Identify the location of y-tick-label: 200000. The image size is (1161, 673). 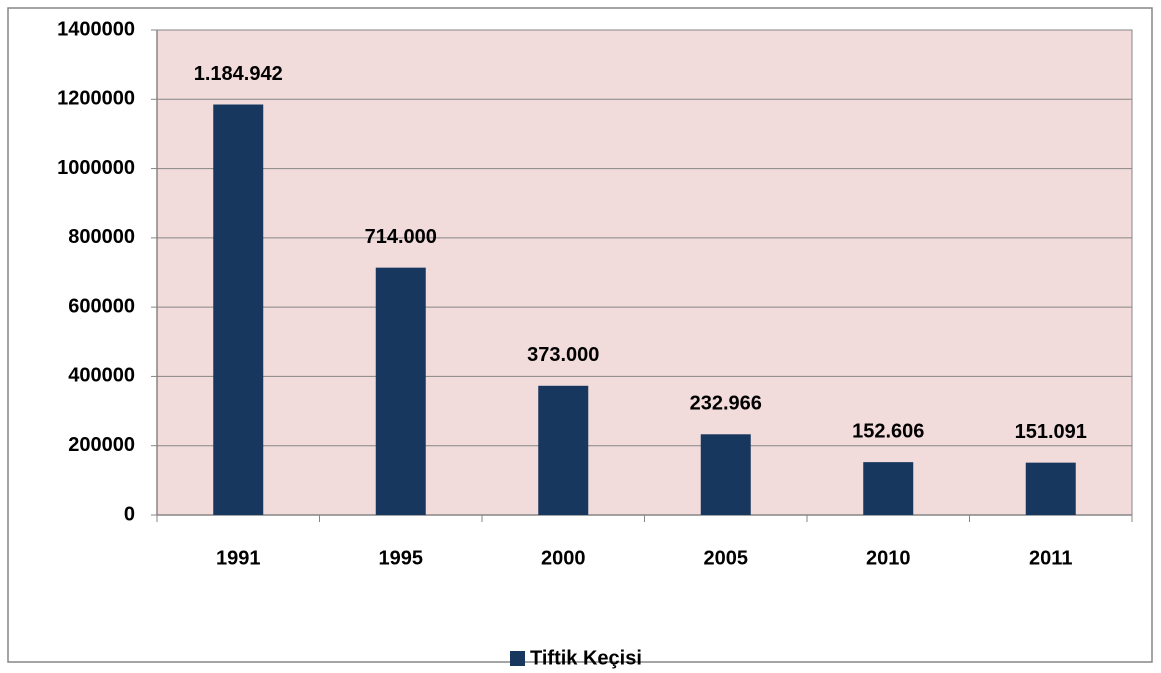
(101, 445).